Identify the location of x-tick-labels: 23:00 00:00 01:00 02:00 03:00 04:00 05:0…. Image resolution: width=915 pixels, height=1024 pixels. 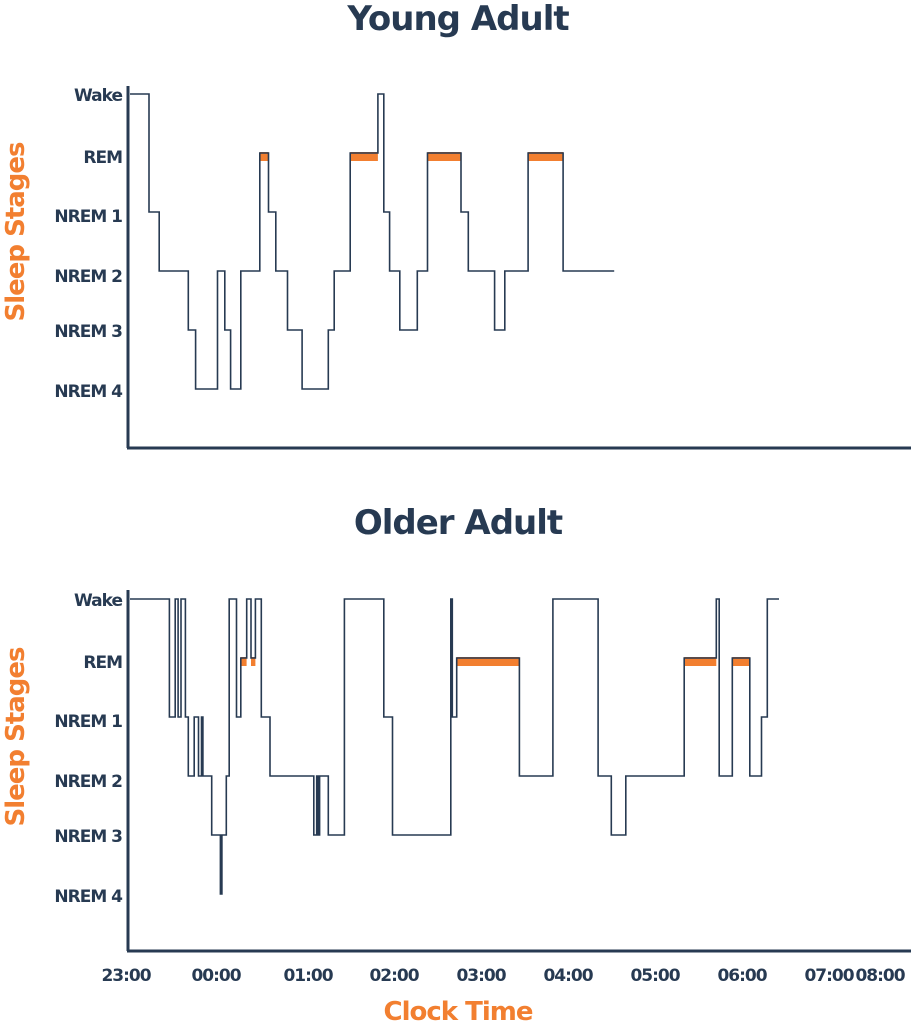
(503, 976).